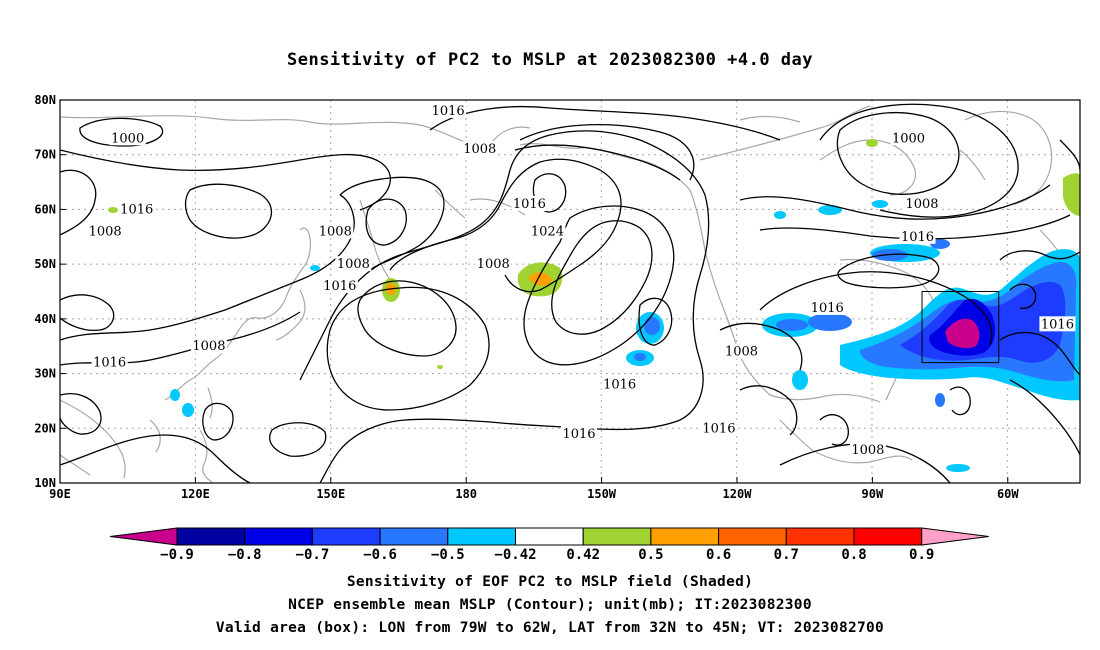 This screenshot has height=650, width=1100. Describe the element at coordinates (583, 555) in the screenshot. I see `colorbar-label: 0.42` at that location.